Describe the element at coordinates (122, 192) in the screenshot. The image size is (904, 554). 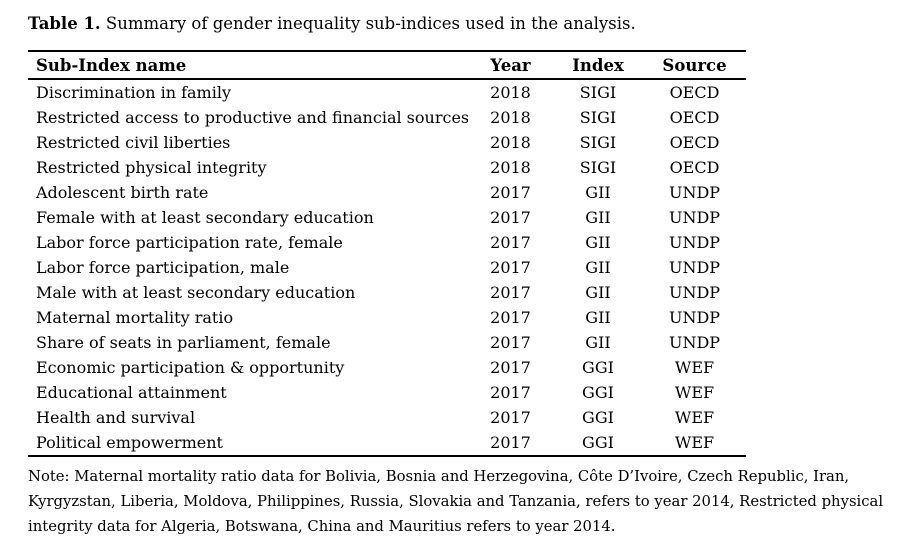
I see `cell-name: Adolescent birth rate` at that location.